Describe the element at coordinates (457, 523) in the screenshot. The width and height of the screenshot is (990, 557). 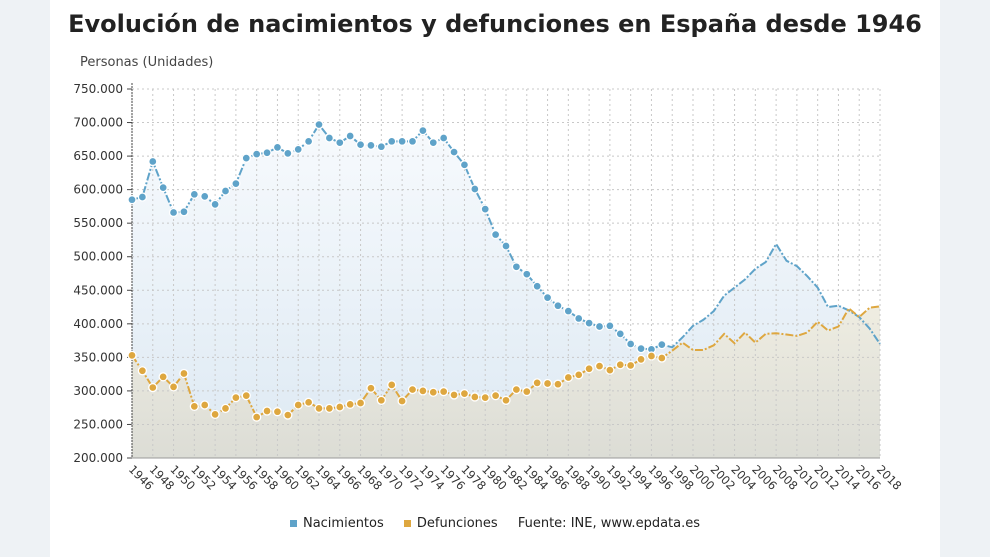
I see `legend-label-defunciones: Defunciones` at that location.